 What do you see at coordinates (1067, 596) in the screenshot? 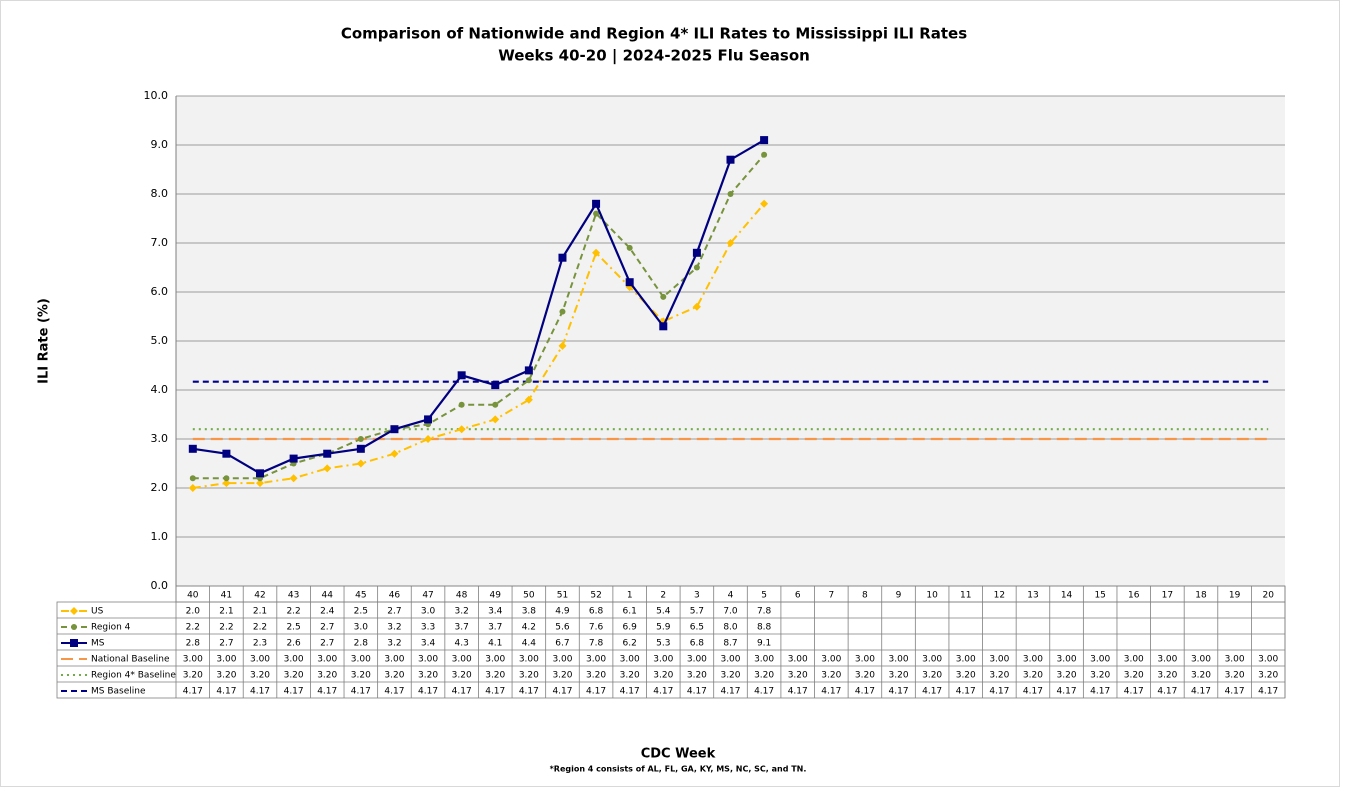
I see `x-tick-label: 14` at bounding box center [1067, 596].